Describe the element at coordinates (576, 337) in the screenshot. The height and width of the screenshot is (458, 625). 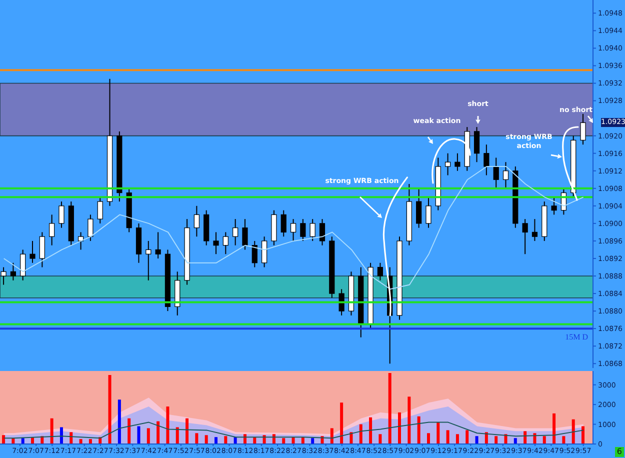
I see `ref-line-label: 15M D` at that location.